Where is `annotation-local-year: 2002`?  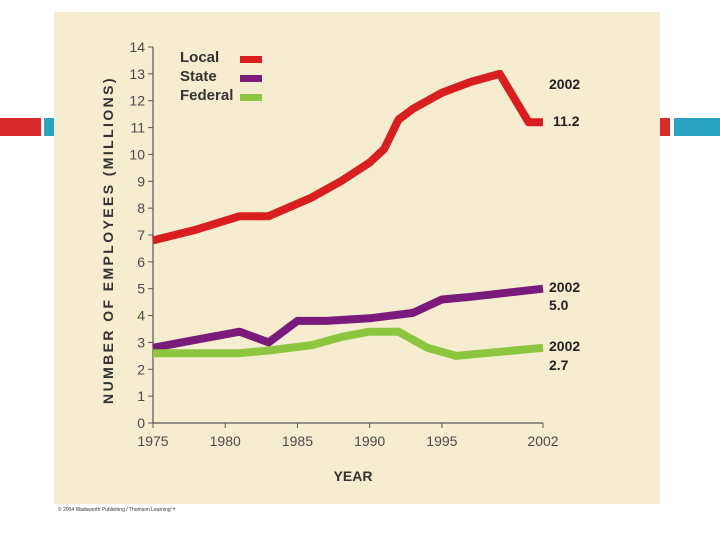
annotation-local-year: 2002 is located at coordinates (564, 84).